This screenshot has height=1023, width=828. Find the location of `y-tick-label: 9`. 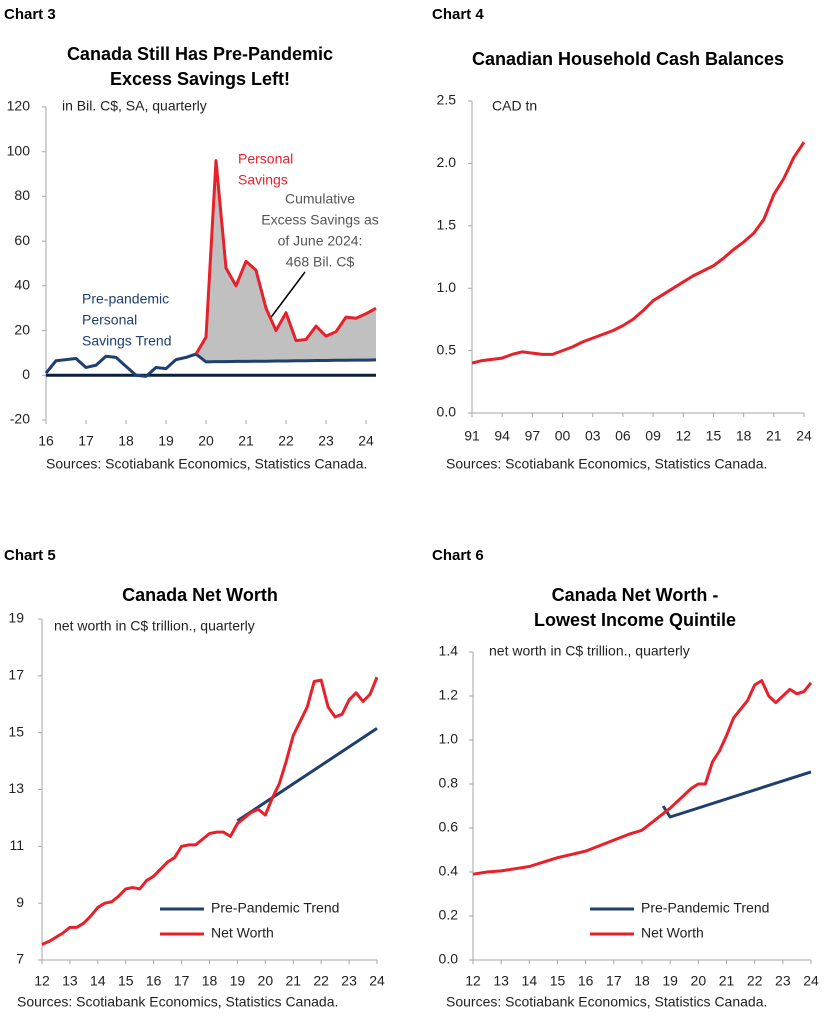

y-tick-label: 9 is located at coordinates (20, 902).